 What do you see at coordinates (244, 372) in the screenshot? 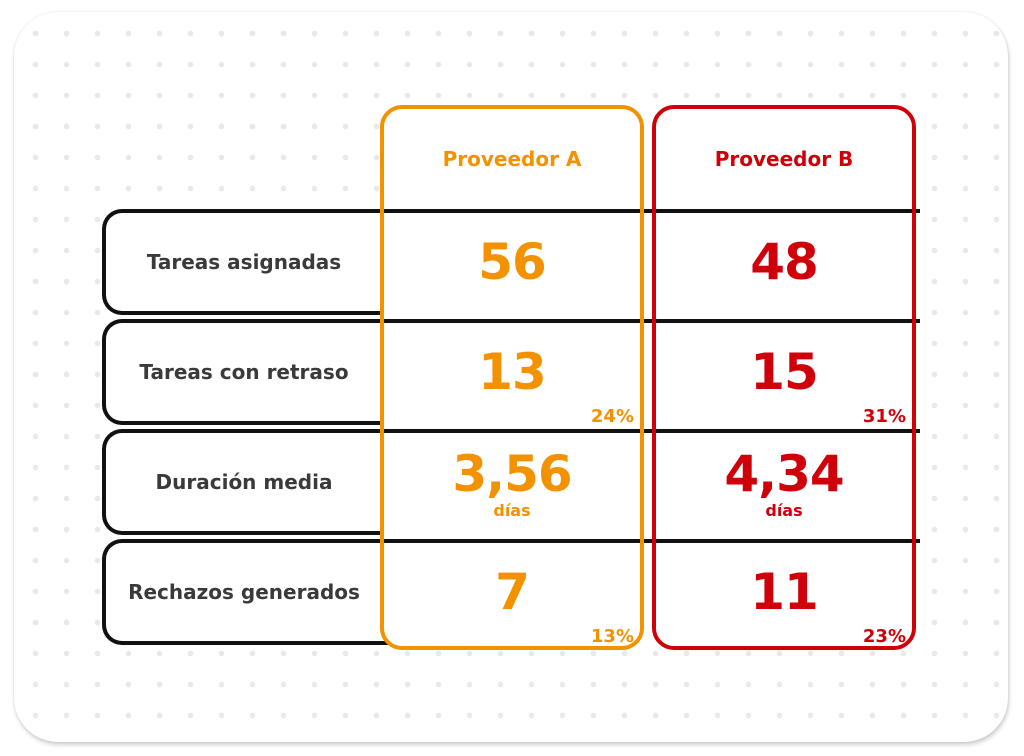
I see `row-label-text: Tareas con retraso` at bounding box center [244, 372].